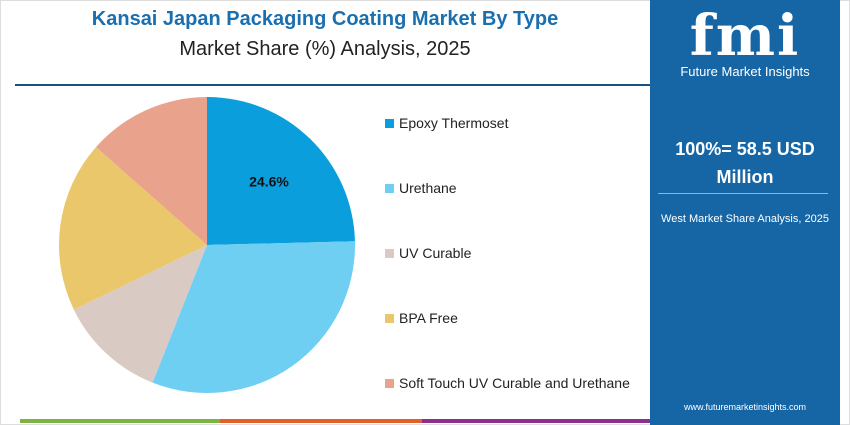  What do you see at coordinates (745, 407) in the screenshot?
I see `website-link: www.futuremarketinsights.com` at bounding box center [745, 407].